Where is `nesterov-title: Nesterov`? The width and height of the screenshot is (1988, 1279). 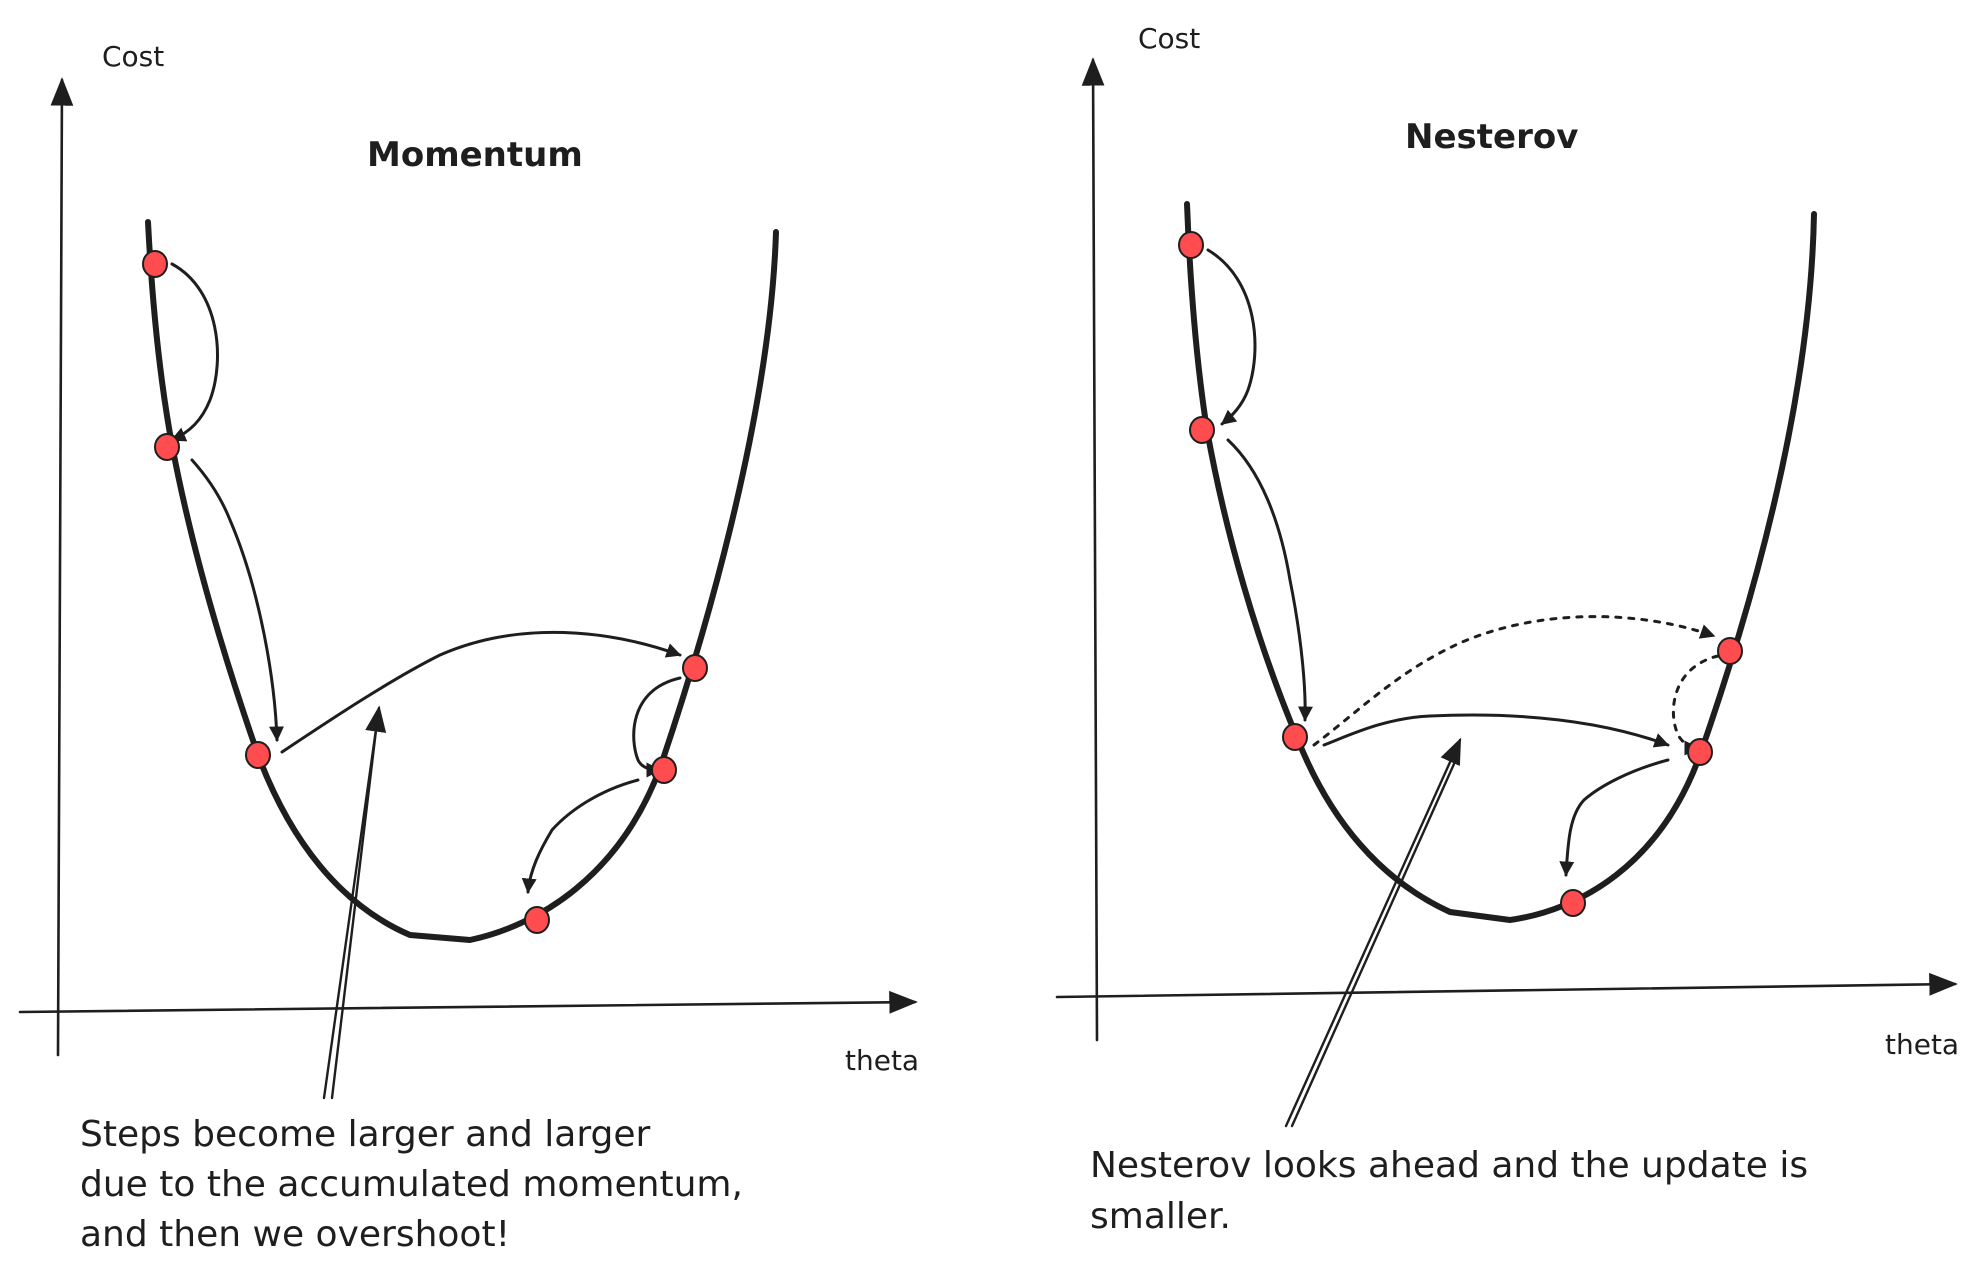 nesterov-title: Nesterov is located at coordinates (1491, 137).